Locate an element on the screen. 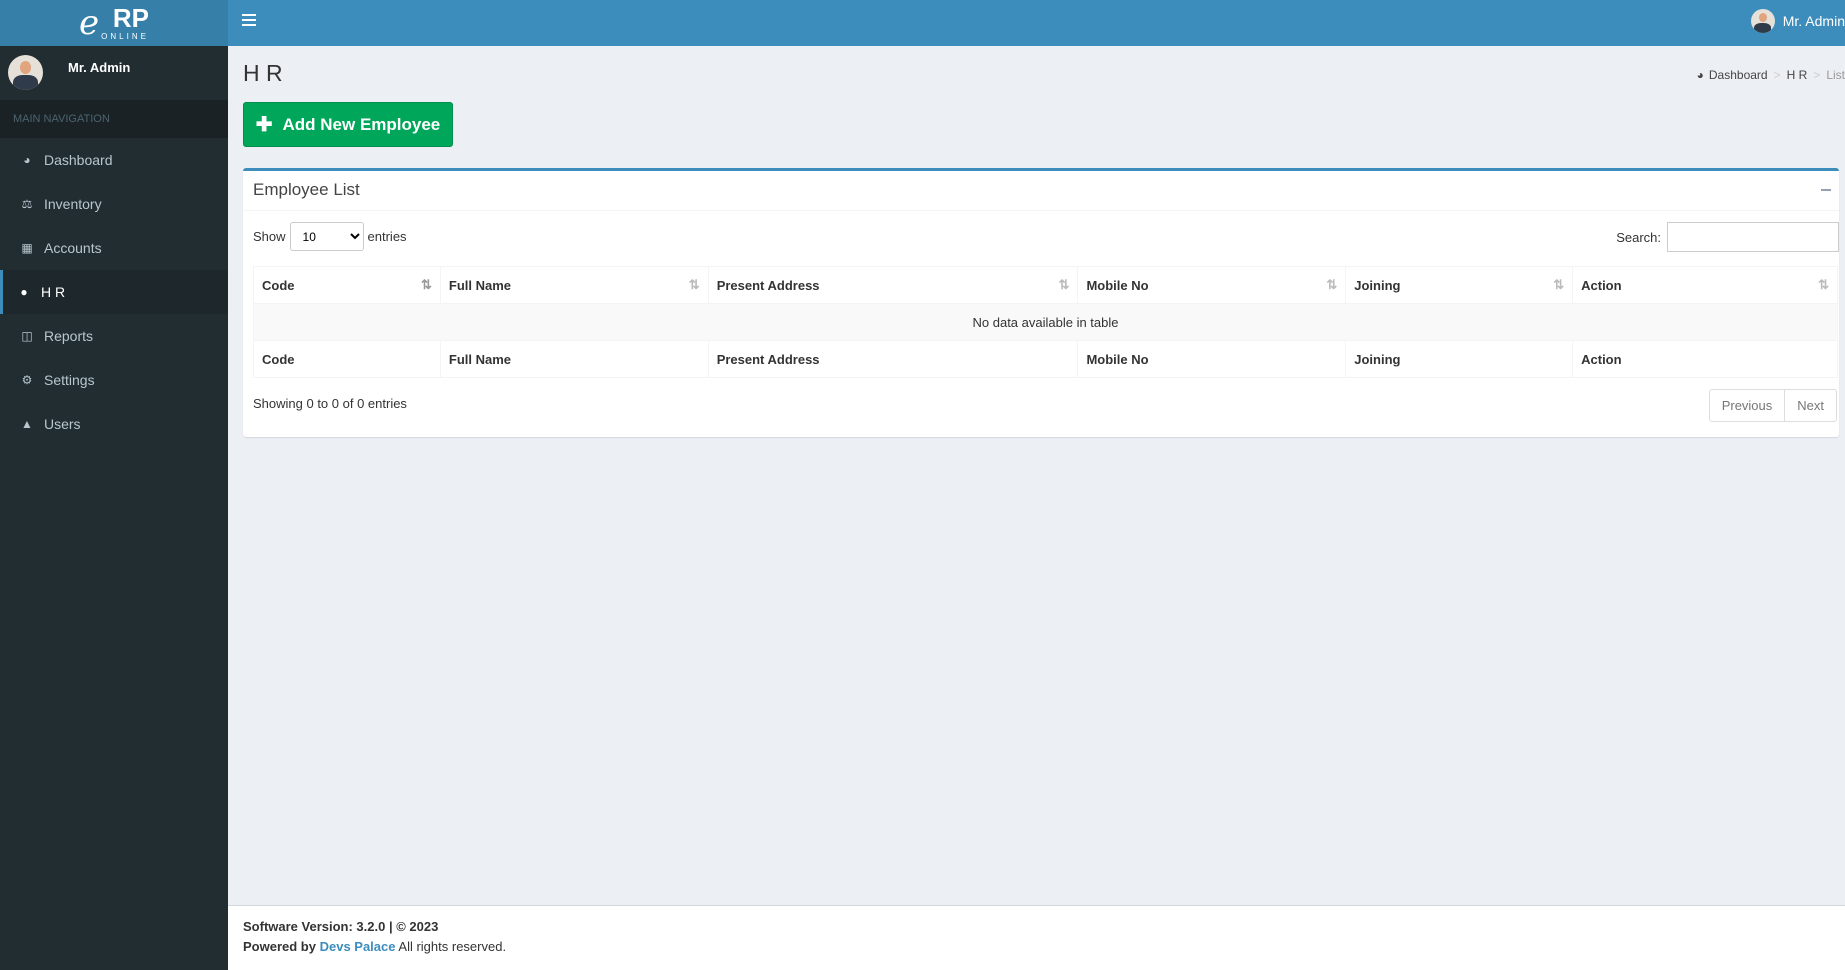 This screenshot has height=970, width=1845. company-link: Devs Palace is located at coordinates (357, 946).